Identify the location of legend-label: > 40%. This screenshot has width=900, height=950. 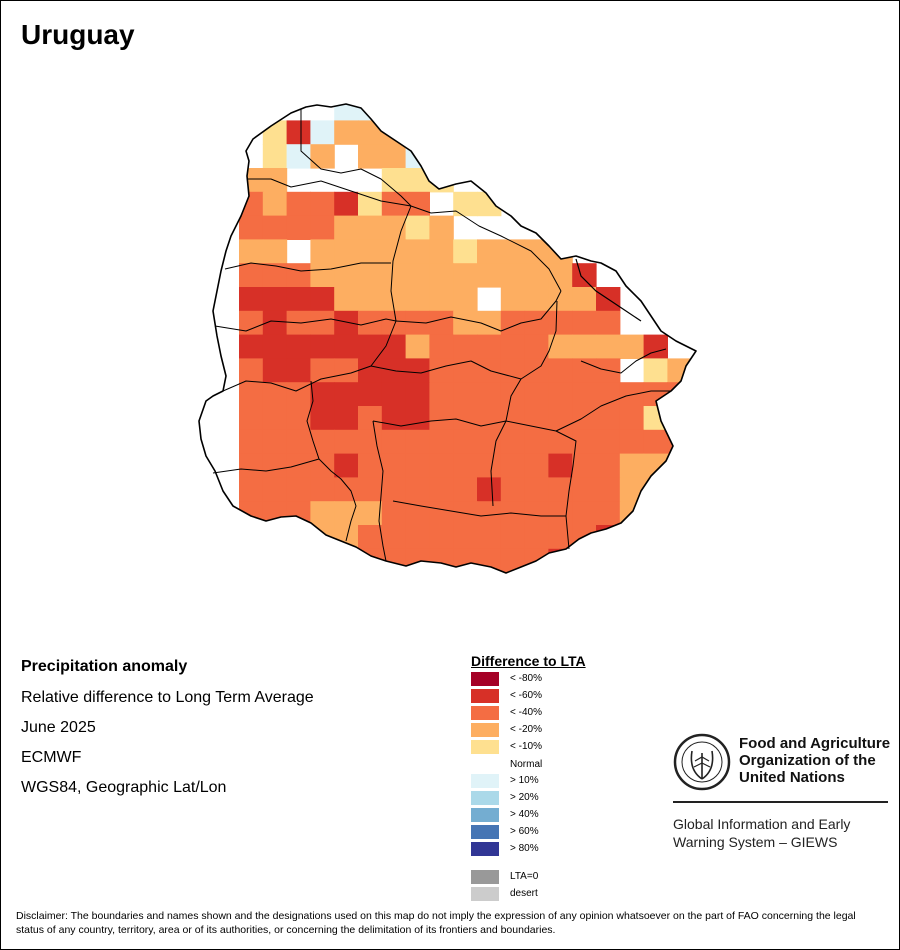
(524, 814).